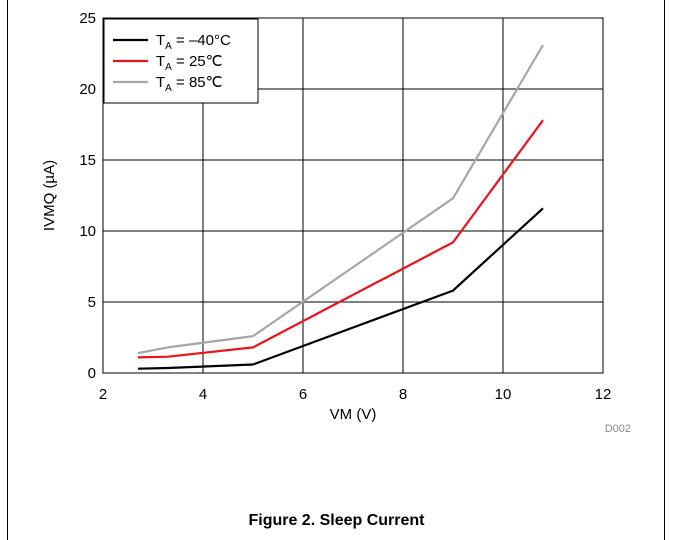 The width and height of the screenshot is (673, 540). I want to click on legend-entry-3: TA = 85℃, so click(189, 84).